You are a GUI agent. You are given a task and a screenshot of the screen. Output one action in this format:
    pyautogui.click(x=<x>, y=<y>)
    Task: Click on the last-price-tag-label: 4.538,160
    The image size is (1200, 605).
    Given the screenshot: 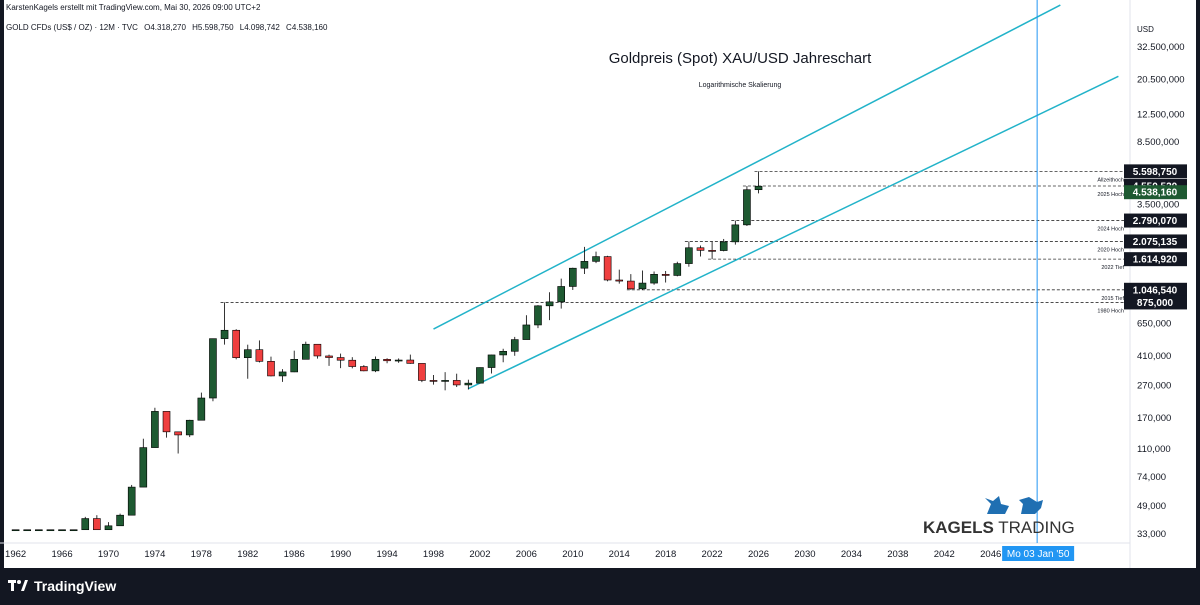 What is the action you would take?
    pyautogui.click(x=1155, y=193)
    